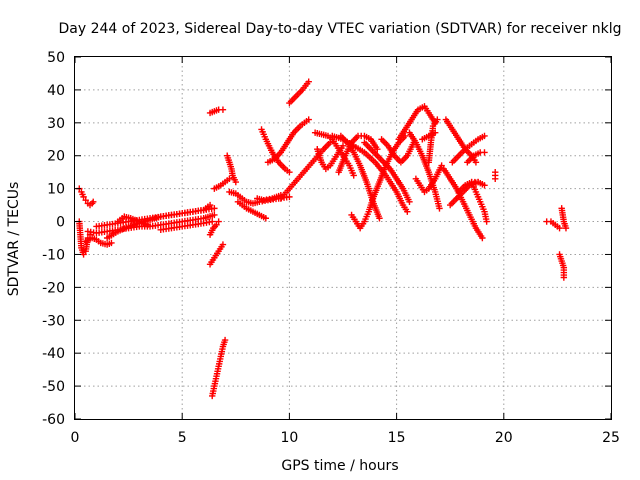 Image resolution: width=640 pixels, height=480 pixels. I want to click on y-tick-label: -20, so click(53, 288).